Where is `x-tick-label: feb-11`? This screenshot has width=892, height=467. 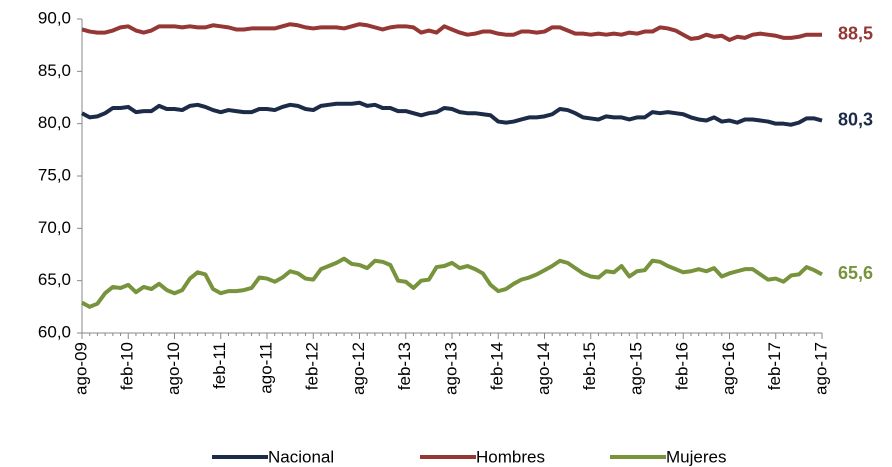 x-tick-label: feb-11 is located at coordinates (219, 365).